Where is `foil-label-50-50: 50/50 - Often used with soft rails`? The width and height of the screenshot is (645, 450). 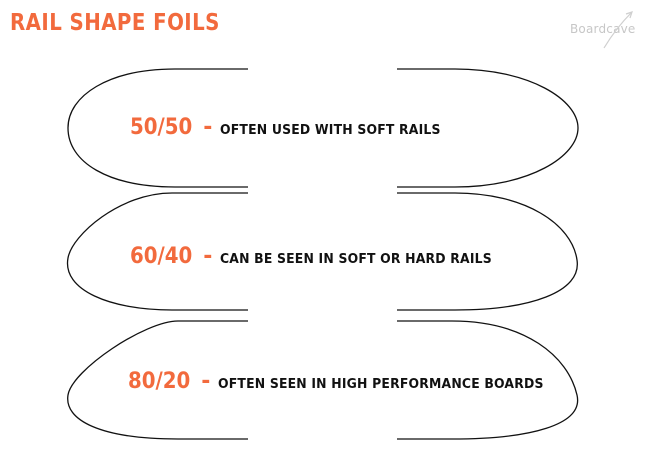
foil-label-50-50: 50/50 - Often used with soft rails is located at coordinates (295, 127).